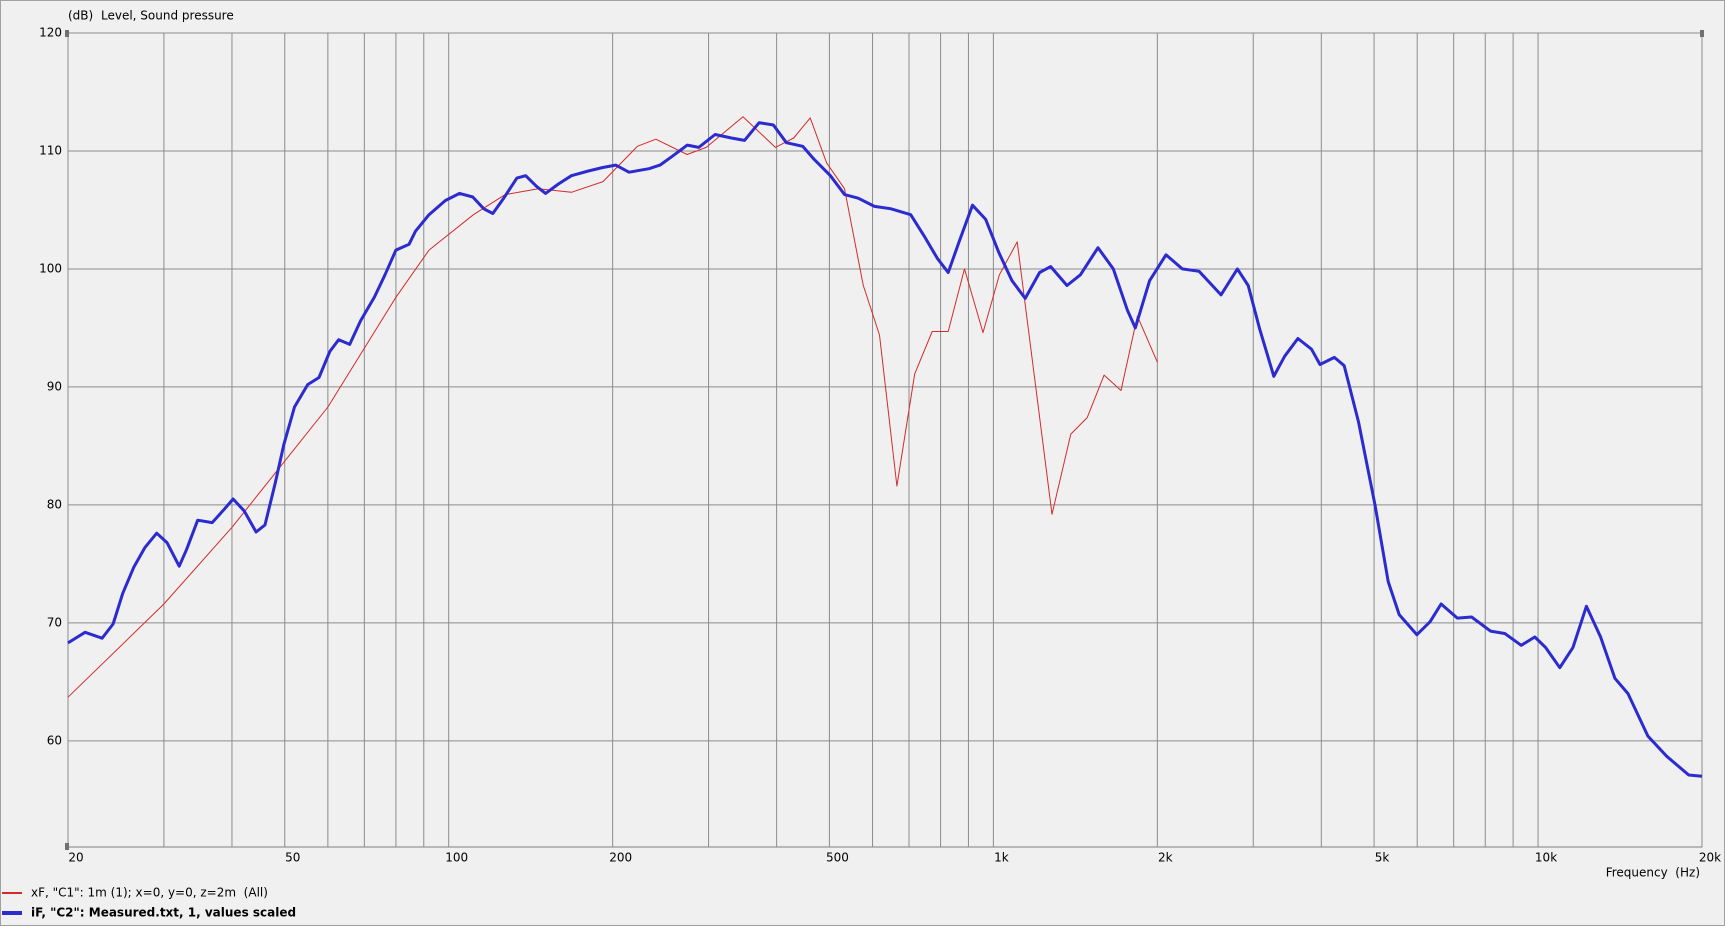 The image size is (1725, 926). Describe the element at coordinates (163, 913) in the screenshot. I see `legend-label: iF, "C2": Measured.txt, 1, values scaled` at that location.